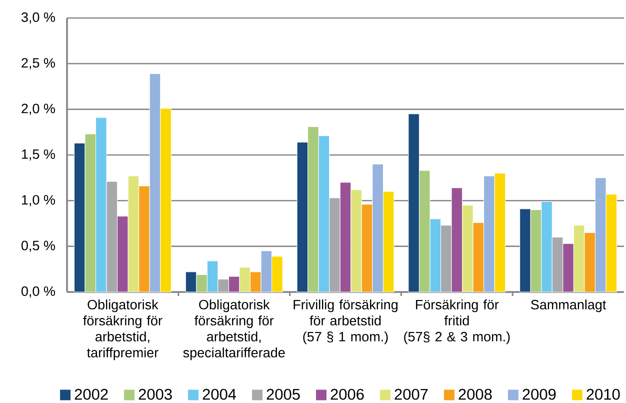 The height and width of the screenshot is (403, 626). What do you see at coordinates (219, 394) in the screenshot?
I see `legend-label: 2004` at bounding box center [219, 394].